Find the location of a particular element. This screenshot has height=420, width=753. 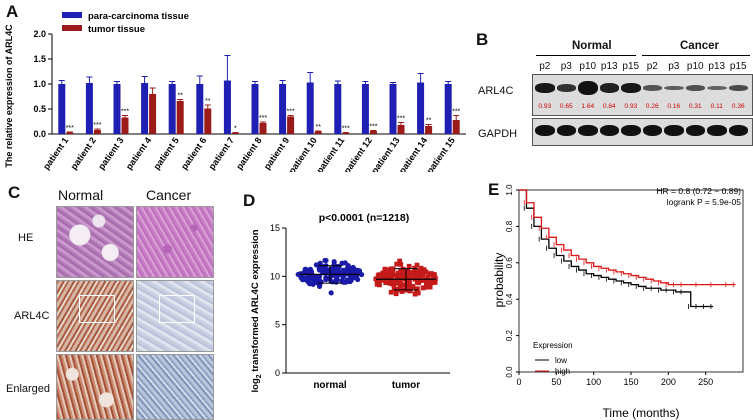

panel-e-label: E is located at coordinates (494, 189).